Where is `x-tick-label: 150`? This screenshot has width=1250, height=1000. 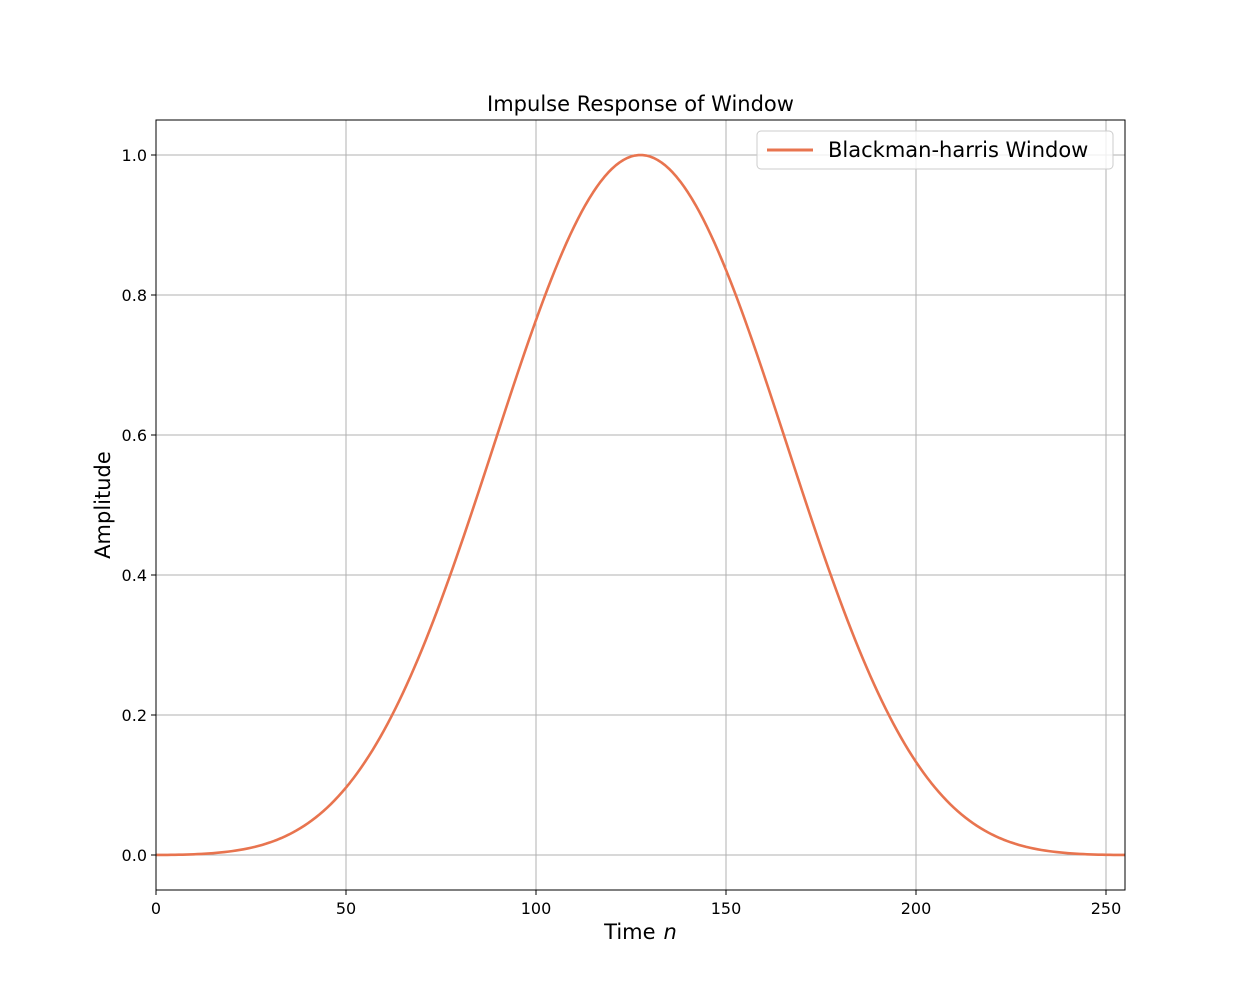
x-tick-label: 150 is located at coordinates (726, 908).